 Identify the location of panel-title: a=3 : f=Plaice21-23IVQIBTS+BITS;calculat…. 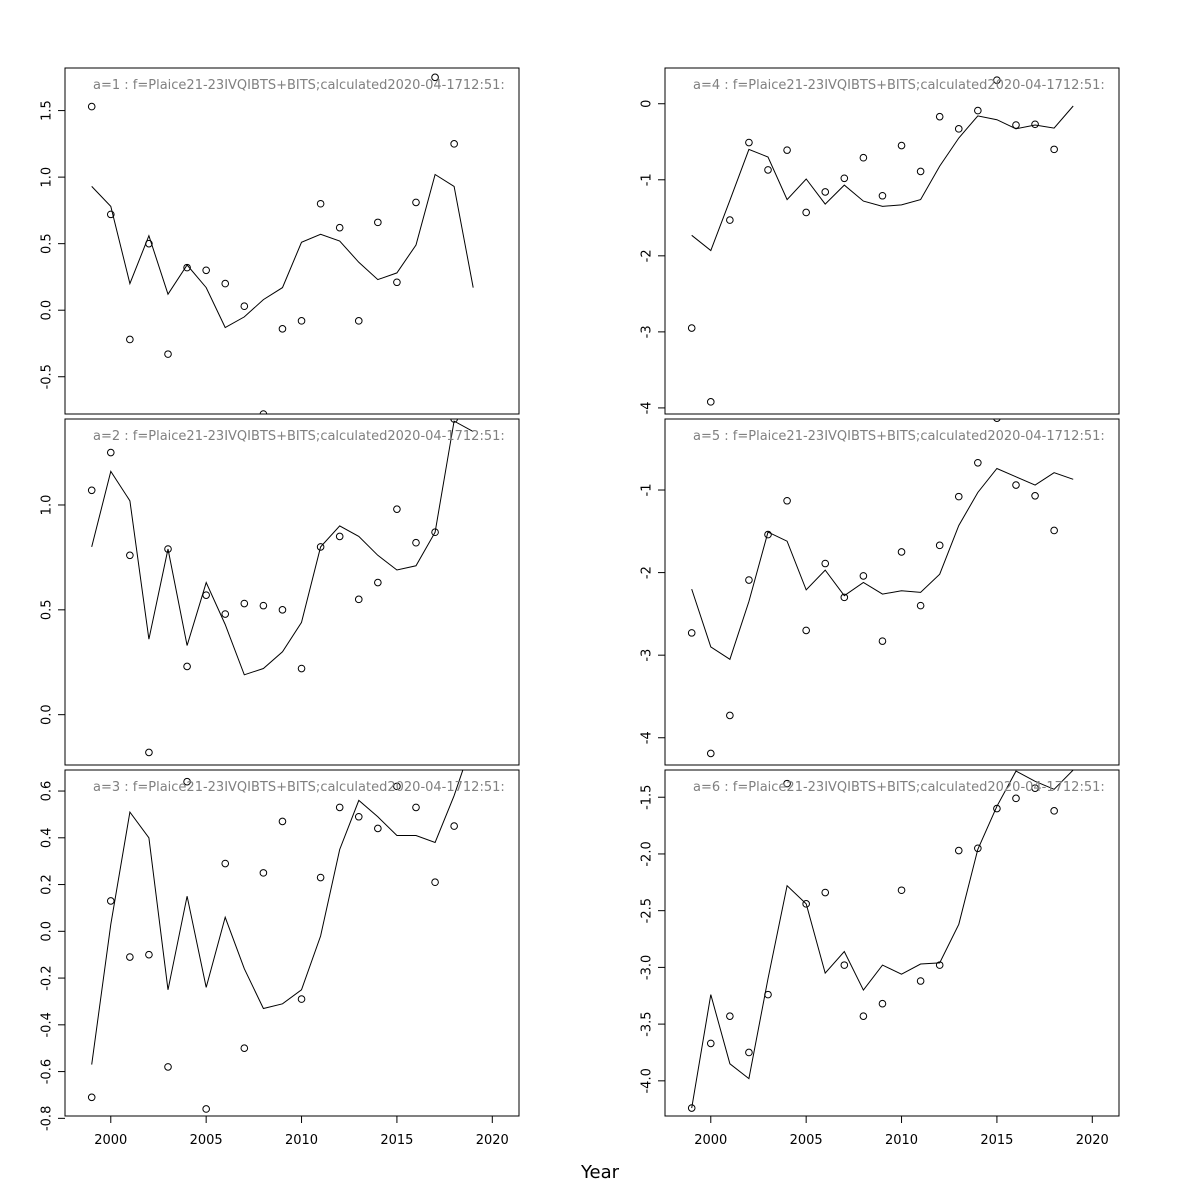
(299, 787).